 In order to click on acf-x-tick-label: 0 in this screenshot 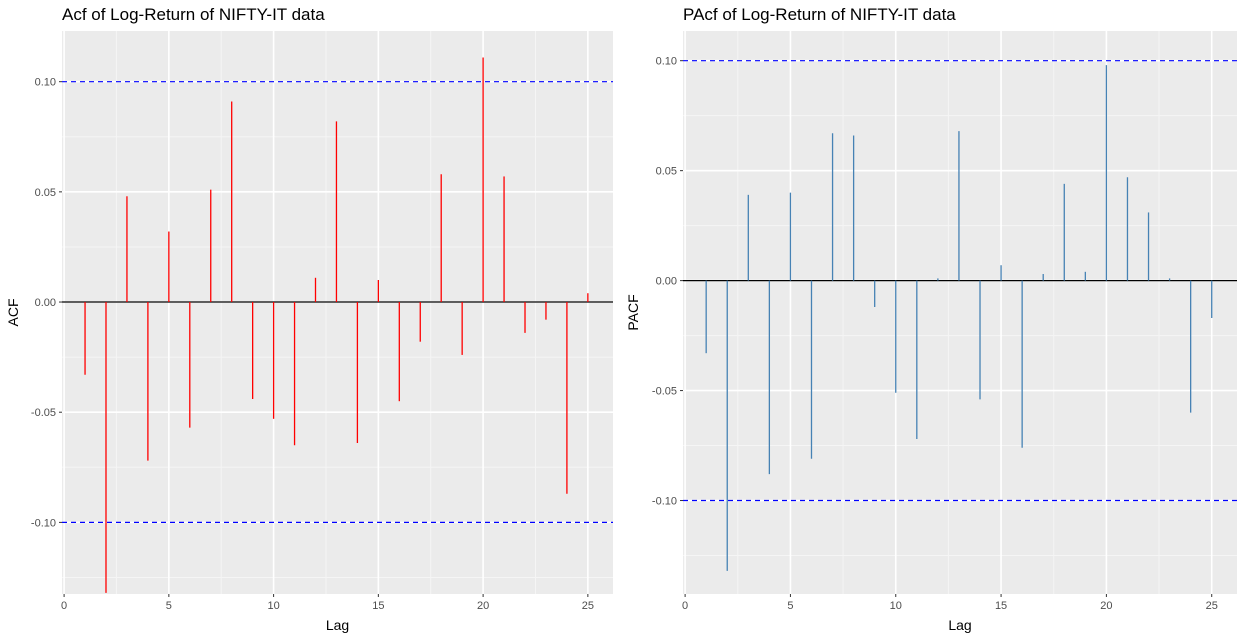, I will do `click(64, 606)`.